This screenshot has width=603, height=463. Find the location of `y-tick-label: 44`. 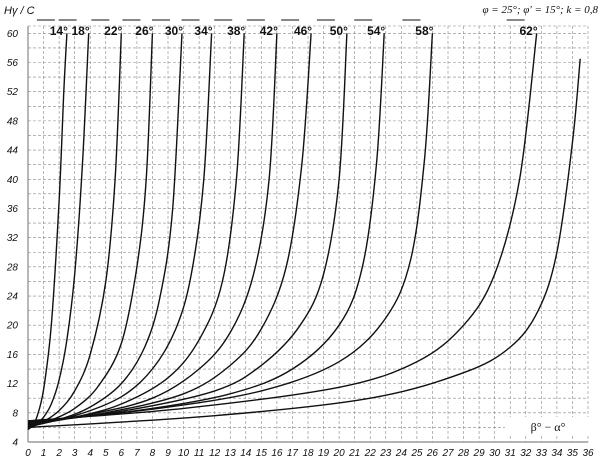

y-tick-label: 44 is located at coordinates (13, 151).